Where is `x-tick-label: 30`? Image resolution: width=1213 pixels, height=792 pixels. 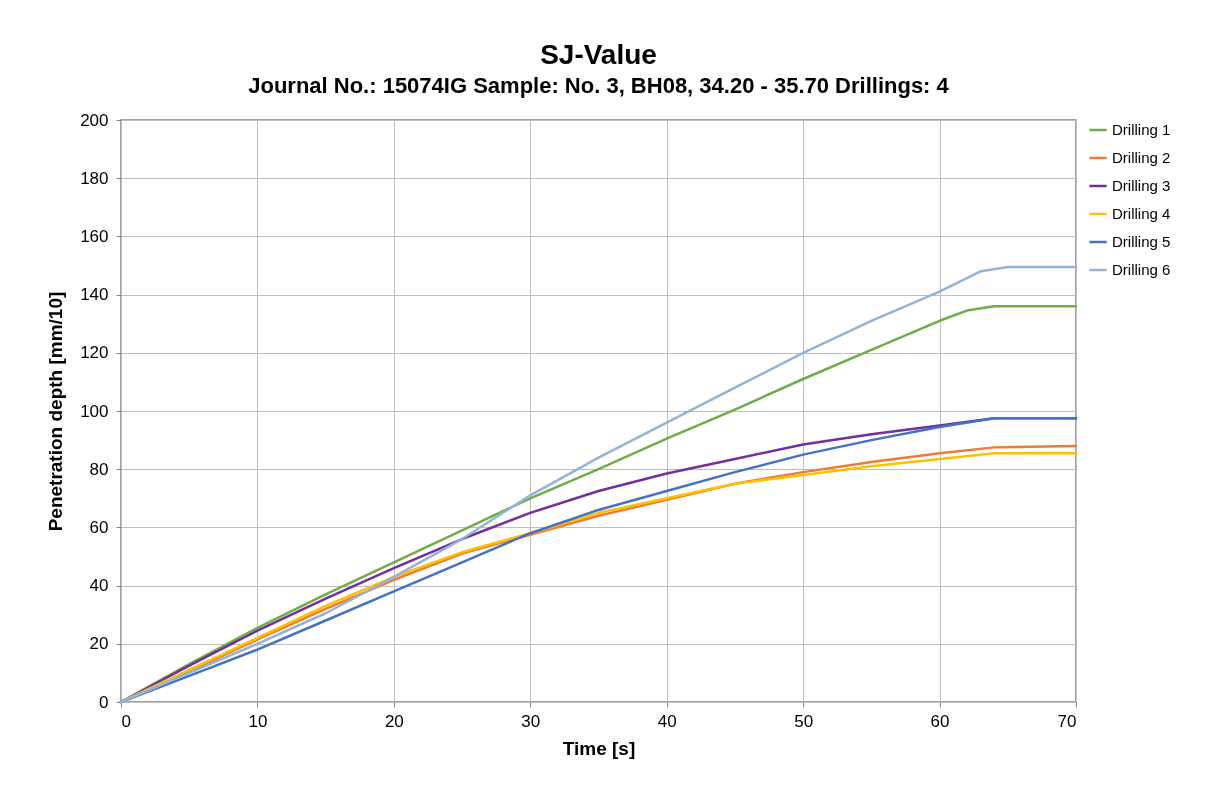
x-tick-label: 30 is located at coordinates (531, 721).